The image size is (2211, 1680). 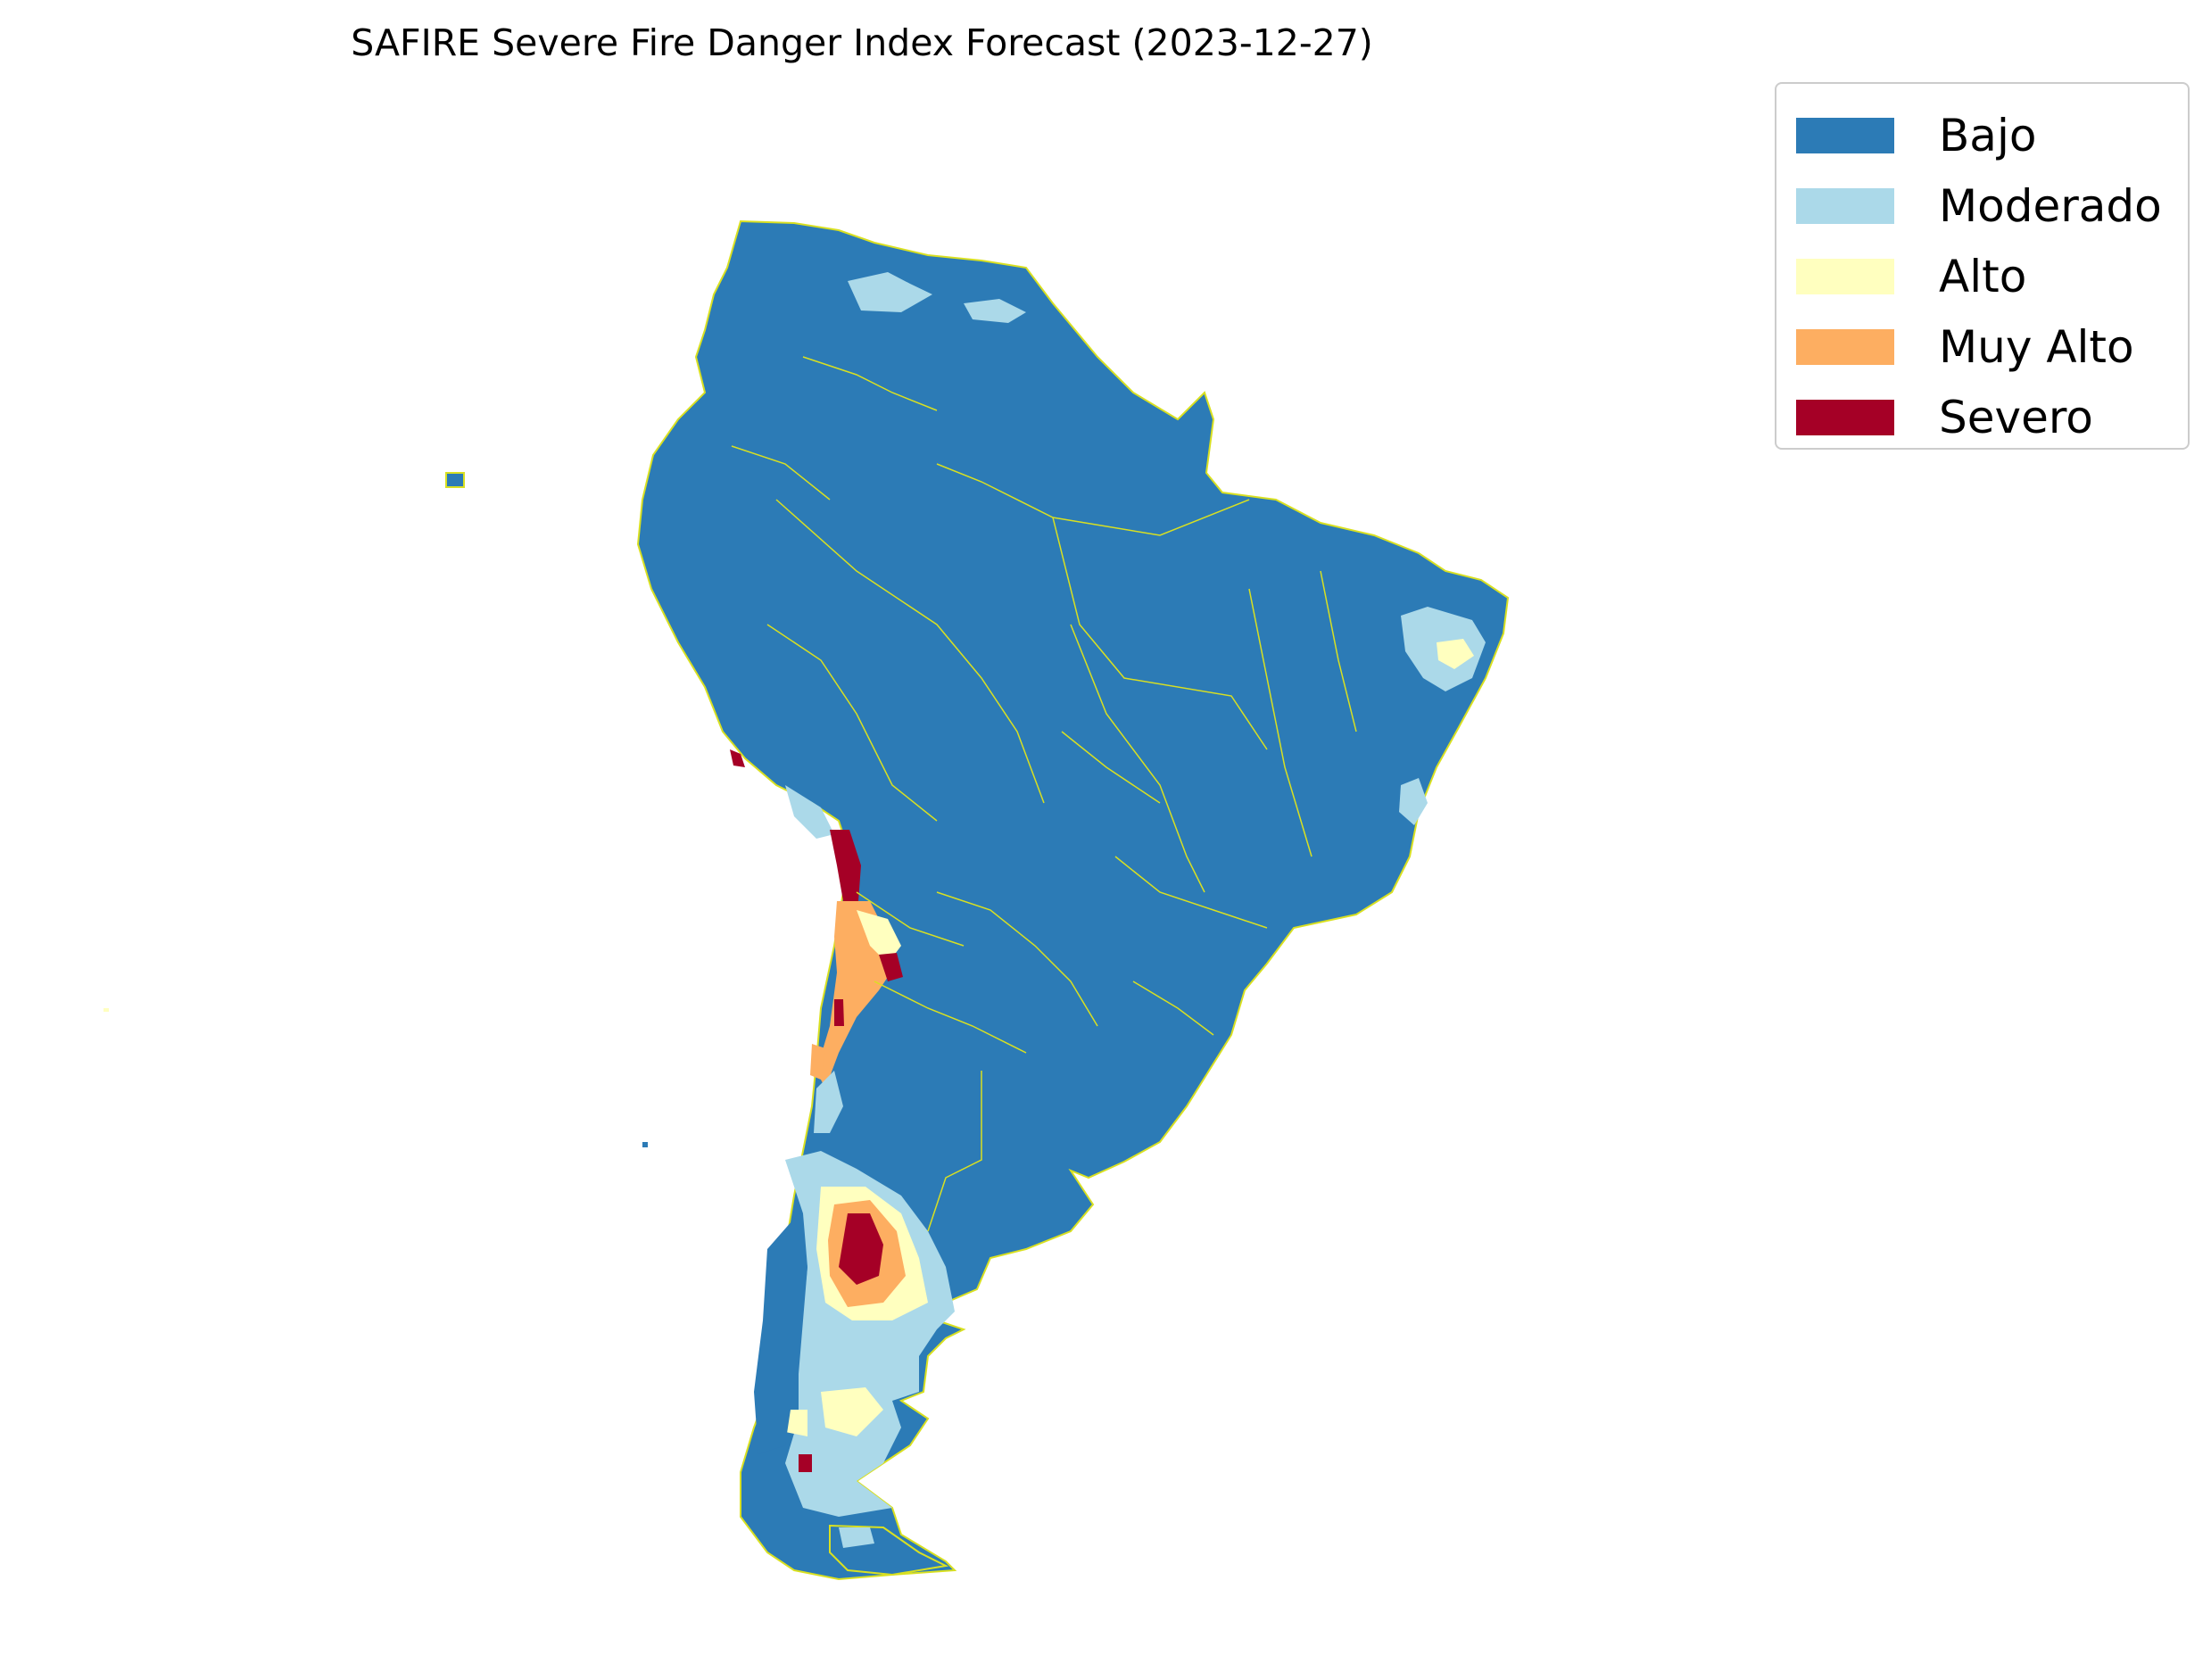 I want to click on legend: Bajo Moderado Alto Muy Alto Severo, so click(x=1983, y=266).